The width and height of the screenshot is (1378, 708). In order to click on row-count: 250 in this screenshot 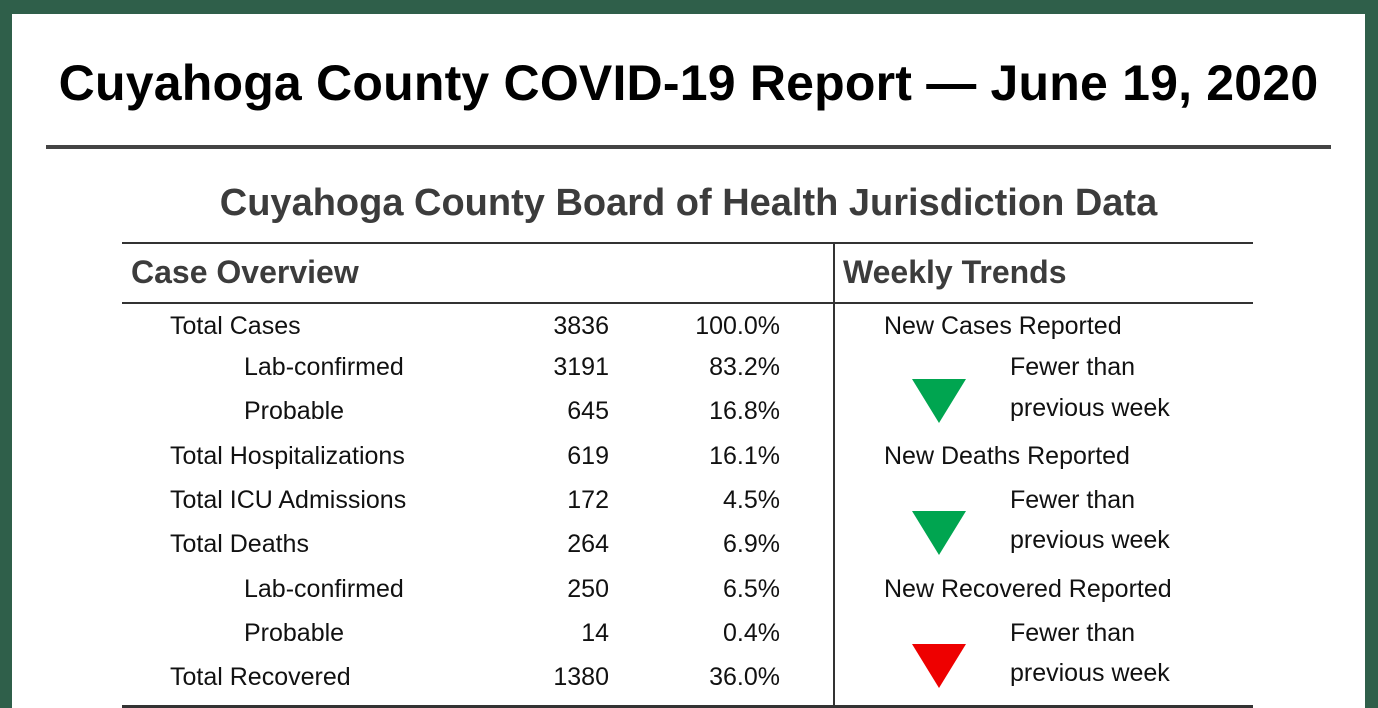, I will do `click(588, 589)`.